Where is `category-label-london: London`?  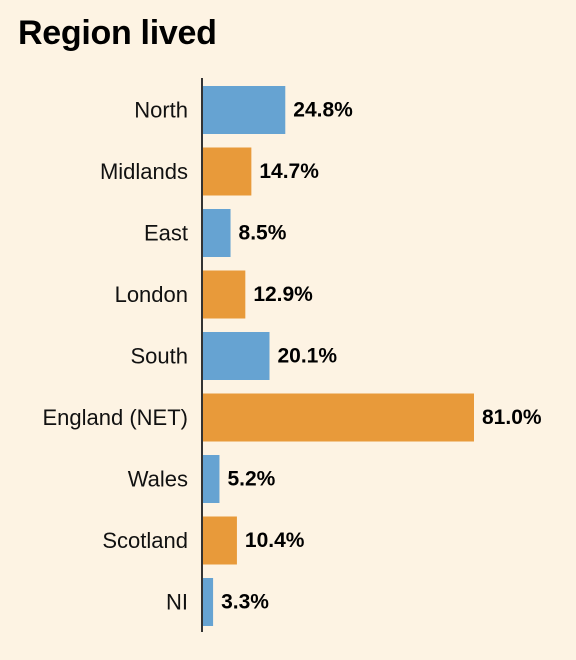 category-label-london: London is located at coordinates (151, 294).